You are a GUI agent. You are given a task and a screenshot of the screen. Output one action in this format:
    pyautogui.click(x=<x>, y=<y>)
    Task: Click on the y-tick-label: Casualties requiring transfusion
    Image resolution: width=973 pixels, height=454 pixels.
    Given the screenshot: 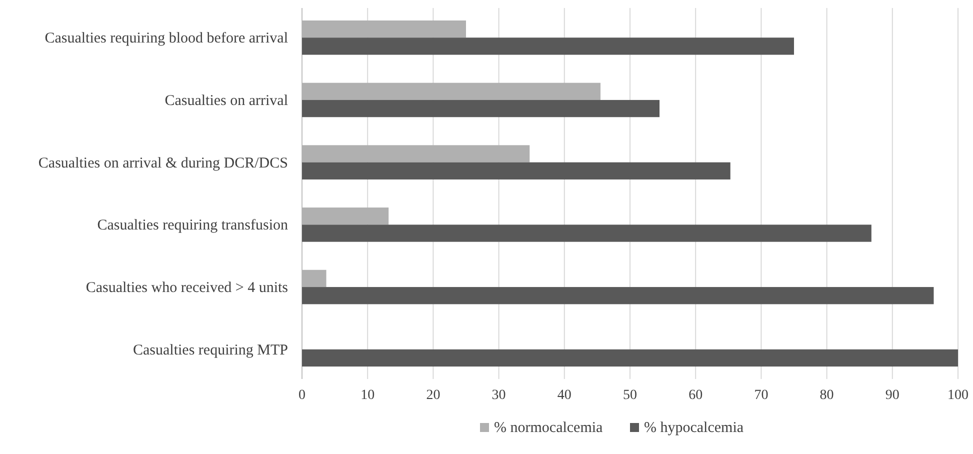 What is the action you would take?
    pyautogui.click(x=192, y=226)
    